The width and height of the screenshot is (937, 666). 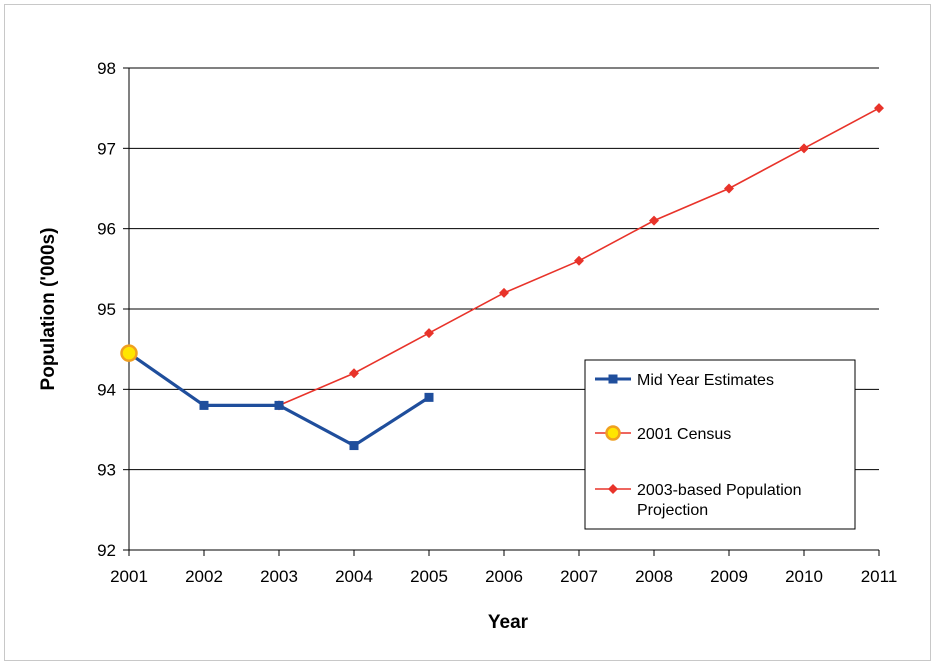 I want to click on point-2003-based-population-projection-2009, so click(x=729, y=188).